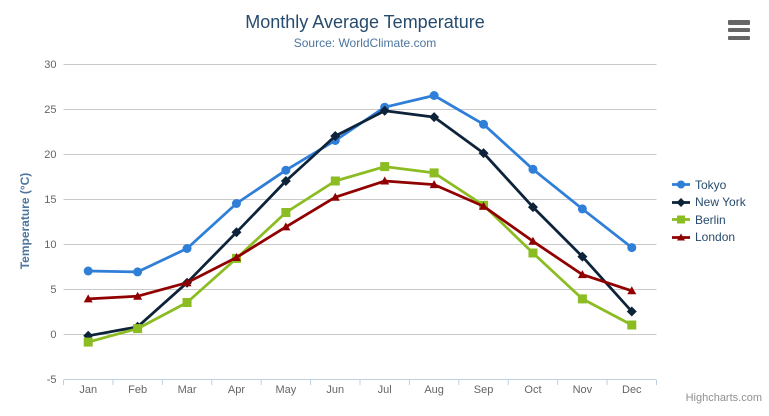 The image size is (769, 416). What do you see at coordinates (50, 65) in the screenshot?
I see `y-tick-label: 30` at bounding box center [50, 65].